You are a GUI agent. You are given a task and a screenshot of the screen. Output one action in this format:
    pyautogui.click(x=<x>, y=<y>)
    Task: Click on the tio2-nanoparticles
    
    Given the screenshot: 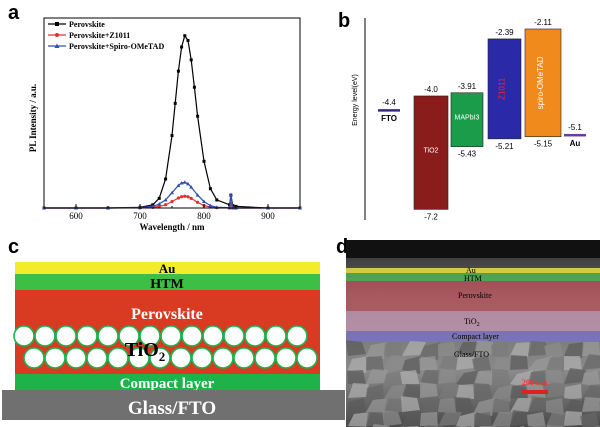 What is the action you would take?
    pyautogui.click(x=165, y=347)
    